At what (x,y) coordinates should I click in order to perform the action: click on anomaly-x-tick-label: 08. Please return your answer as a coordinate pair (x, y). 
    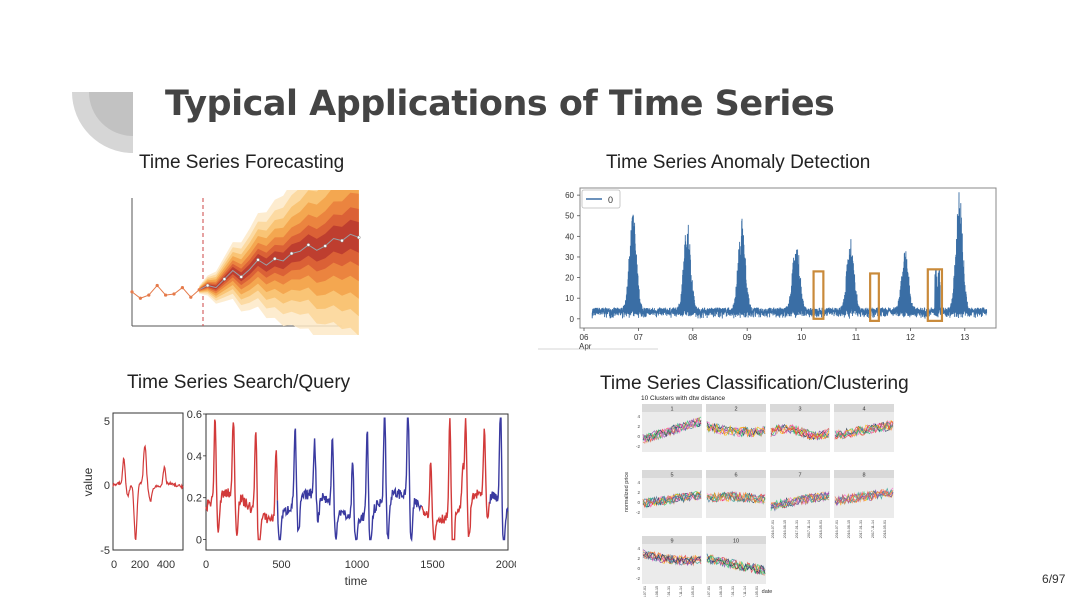
    Looking at the image, I should click on (692, 337).